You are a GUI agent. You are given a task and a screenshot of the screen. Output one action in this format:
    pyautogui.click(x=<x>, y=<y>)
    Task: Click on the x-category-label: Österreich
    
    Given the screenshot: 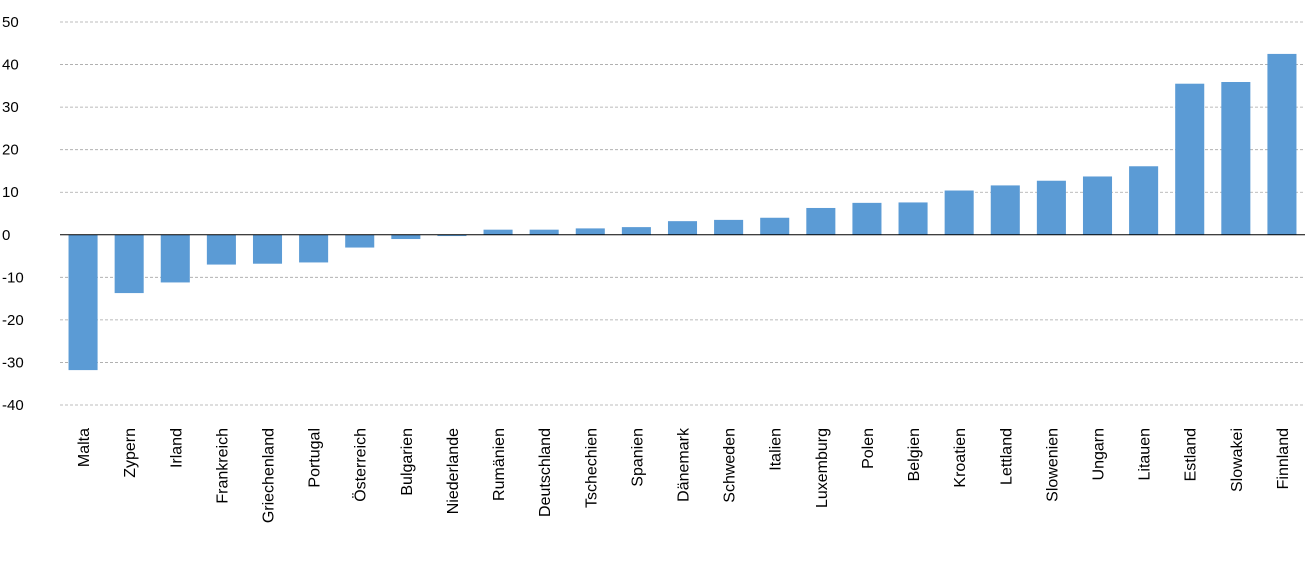 What is the action you would take?
    pyautogui.click(x=361, y=465)
    